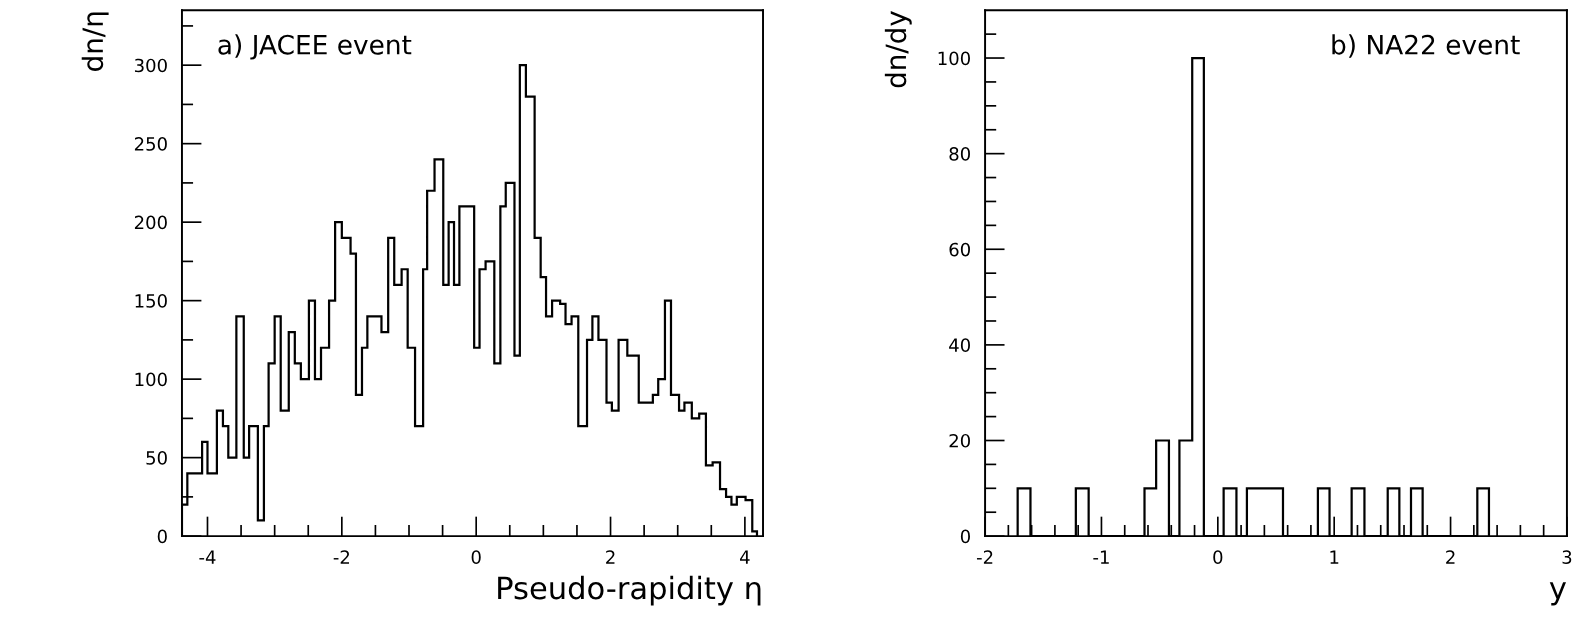  What do you see at coordinates (150, 65) in the screenshot?
I see `y-tick-label: 300` at bounding box center [150, 65].